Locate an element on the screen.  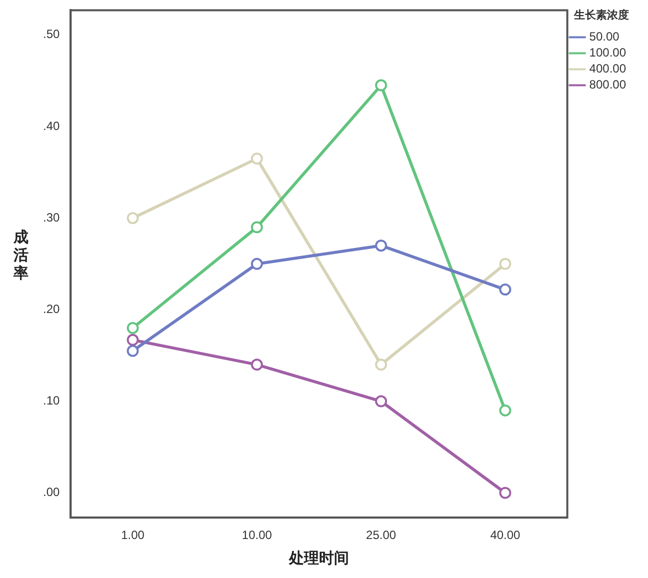
y-tick-label: .10 is located at coordinates (51, 401).